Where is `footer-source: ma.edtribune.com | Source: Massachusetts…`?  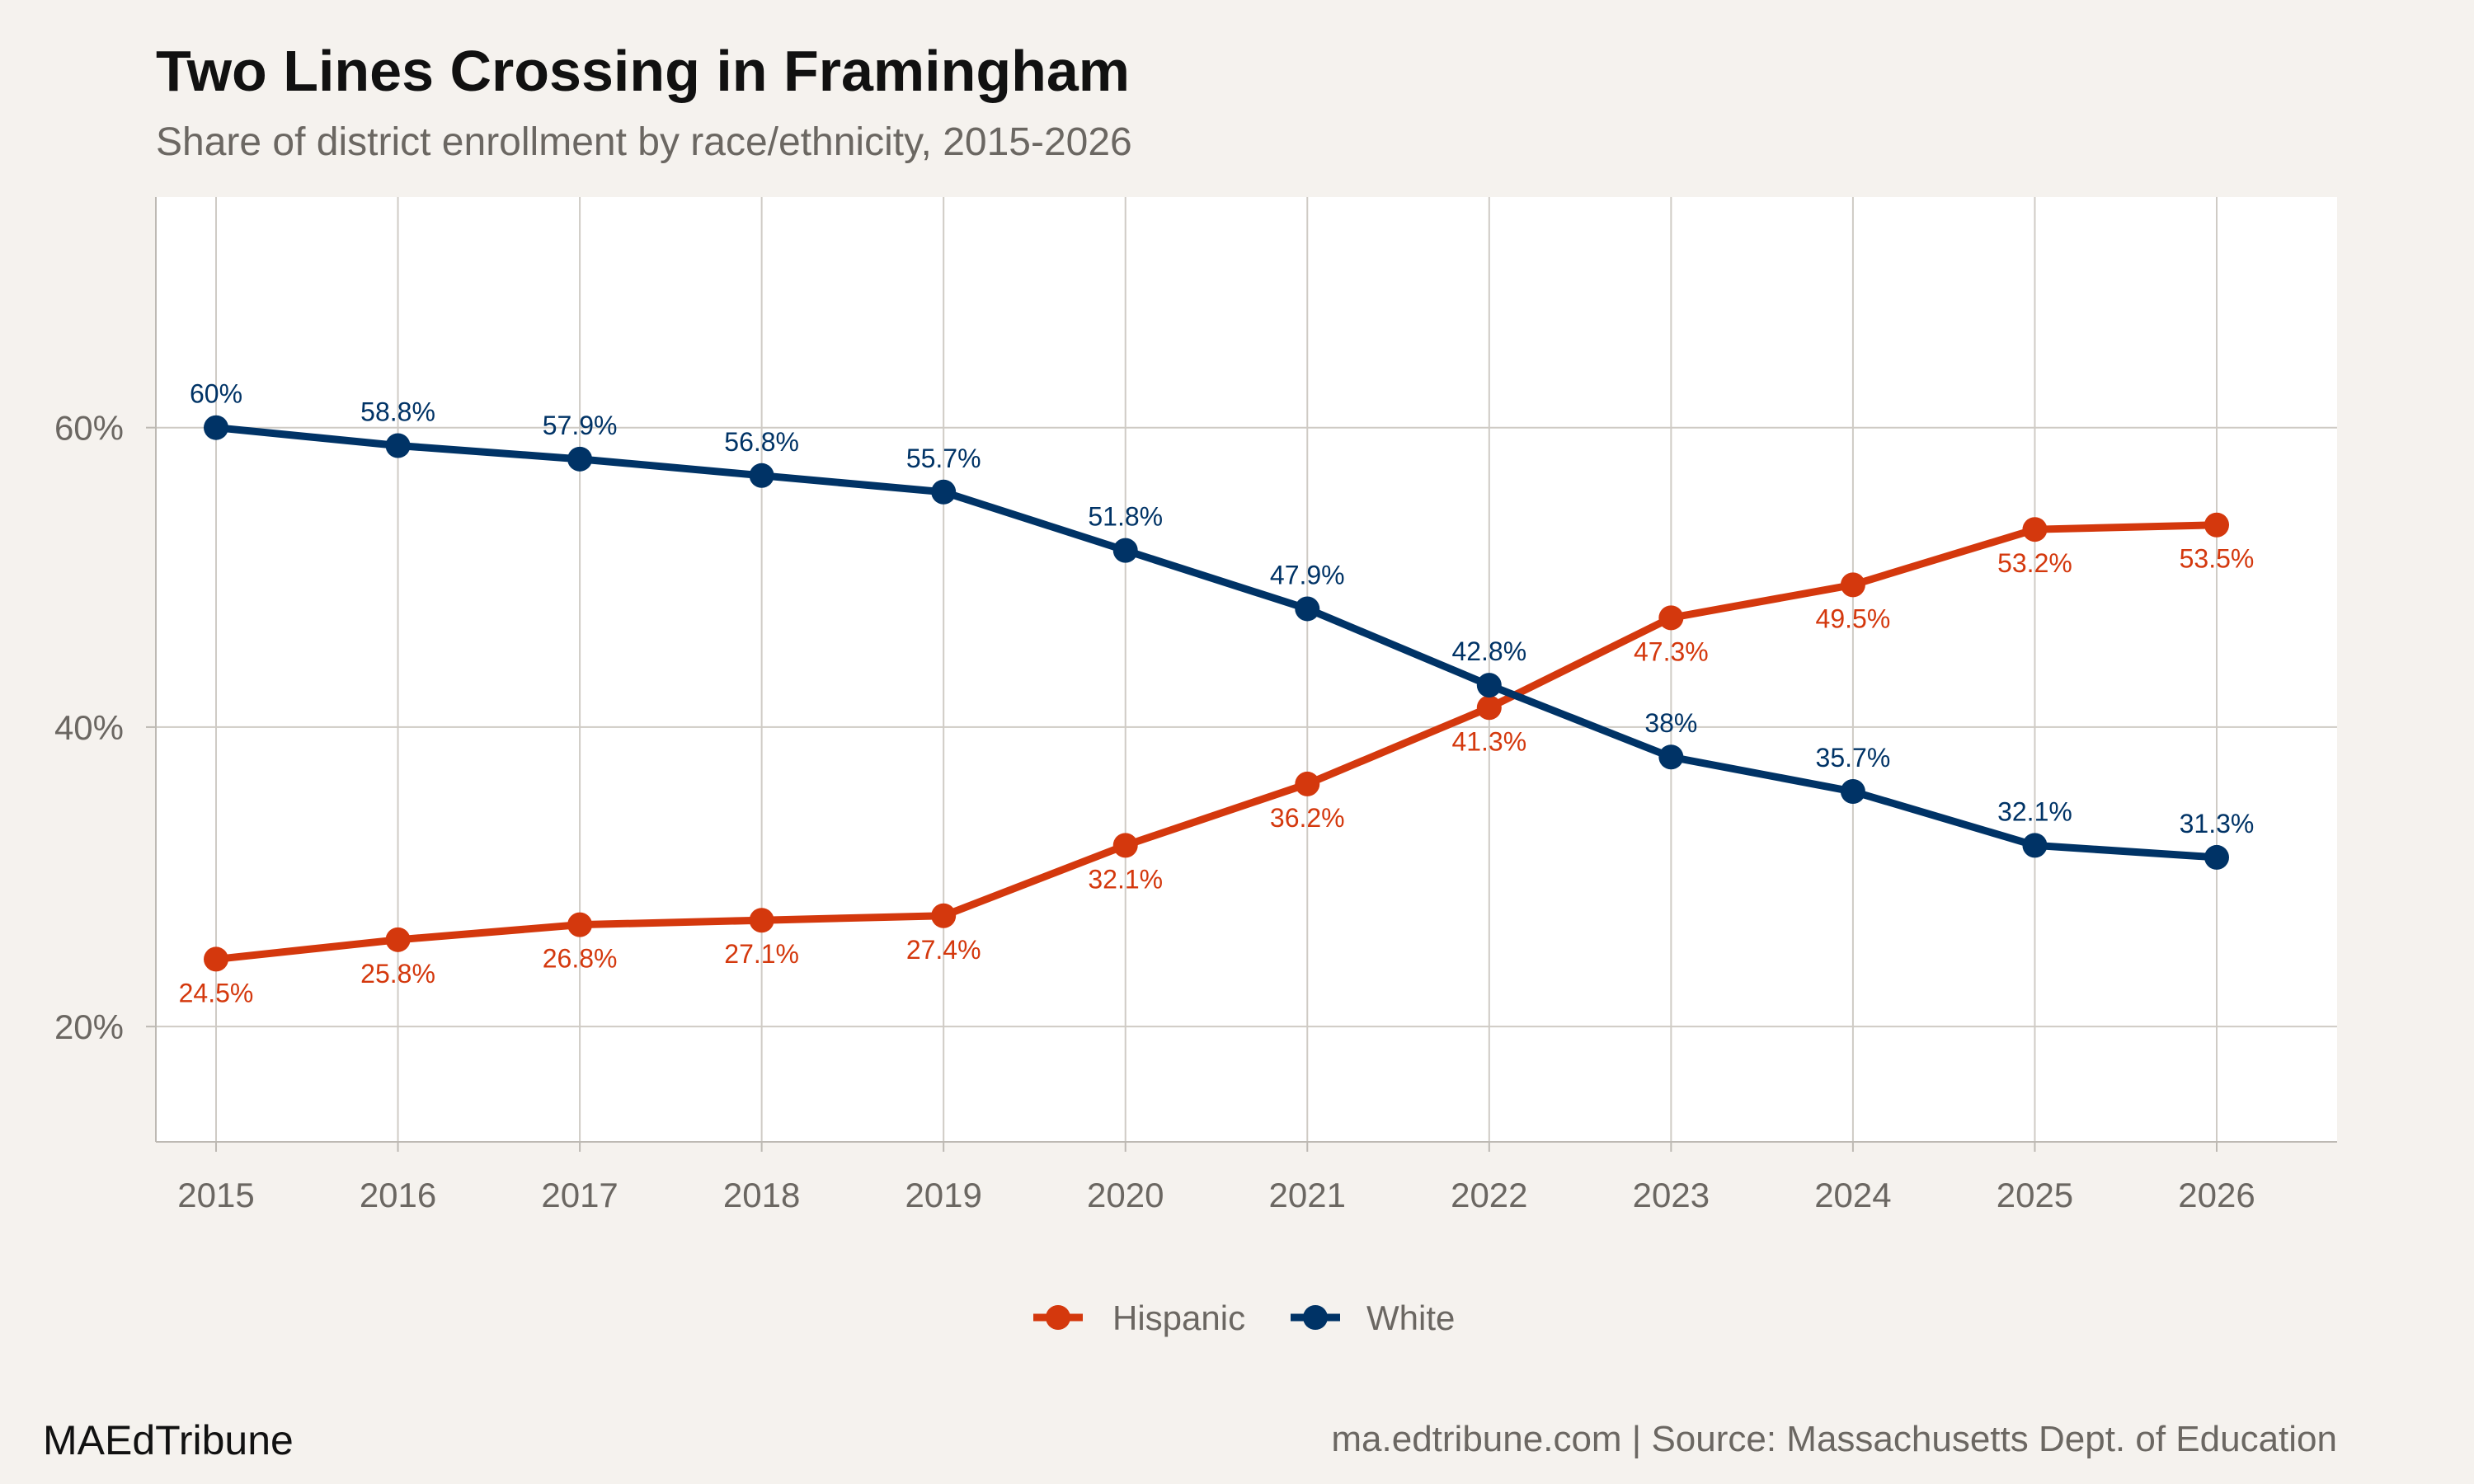
footer-source: ma.edtribune.com | Source: Massachusetts… is located at coordinates (1834, 1439).